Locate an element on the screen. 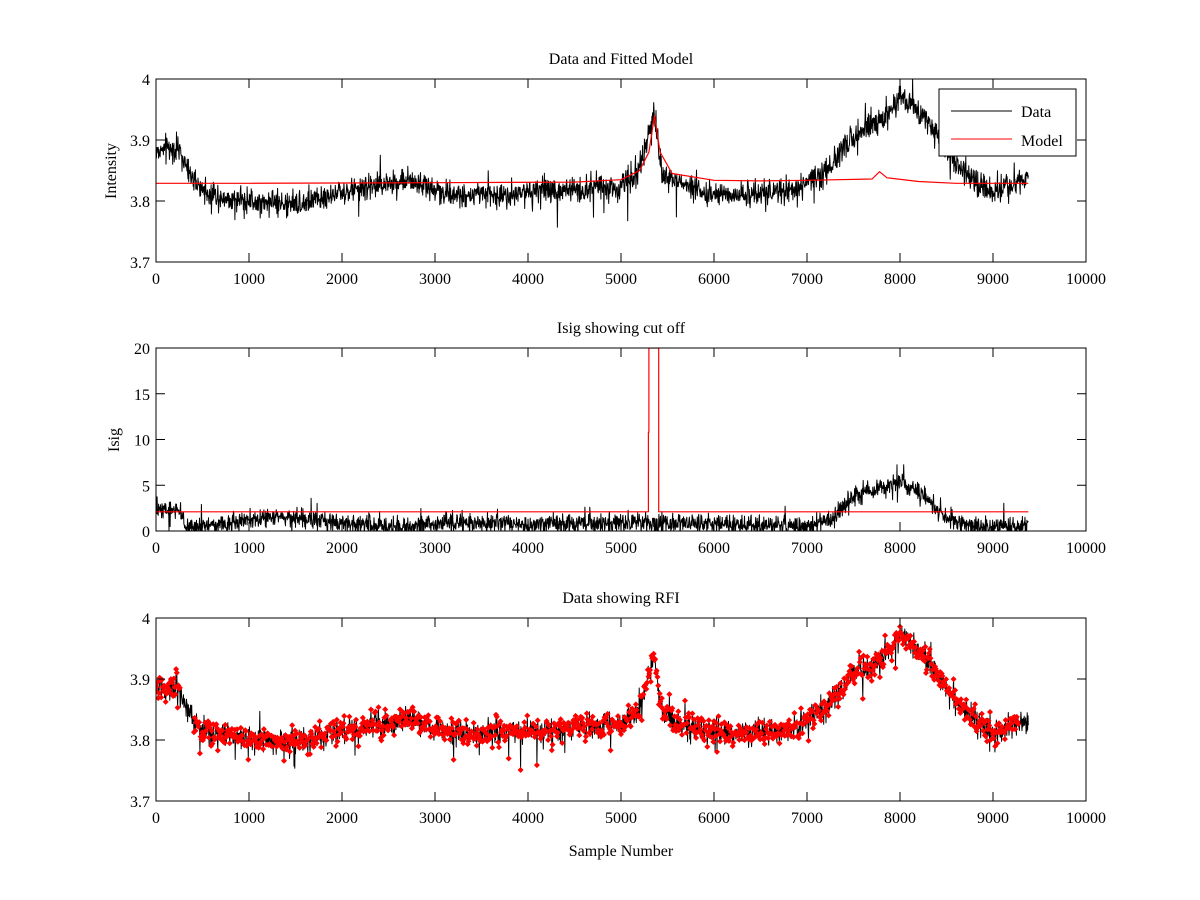 This screenshot has height=900, width=1200. panel-title: Isig showing cut off is located at coordinates (621, 328).